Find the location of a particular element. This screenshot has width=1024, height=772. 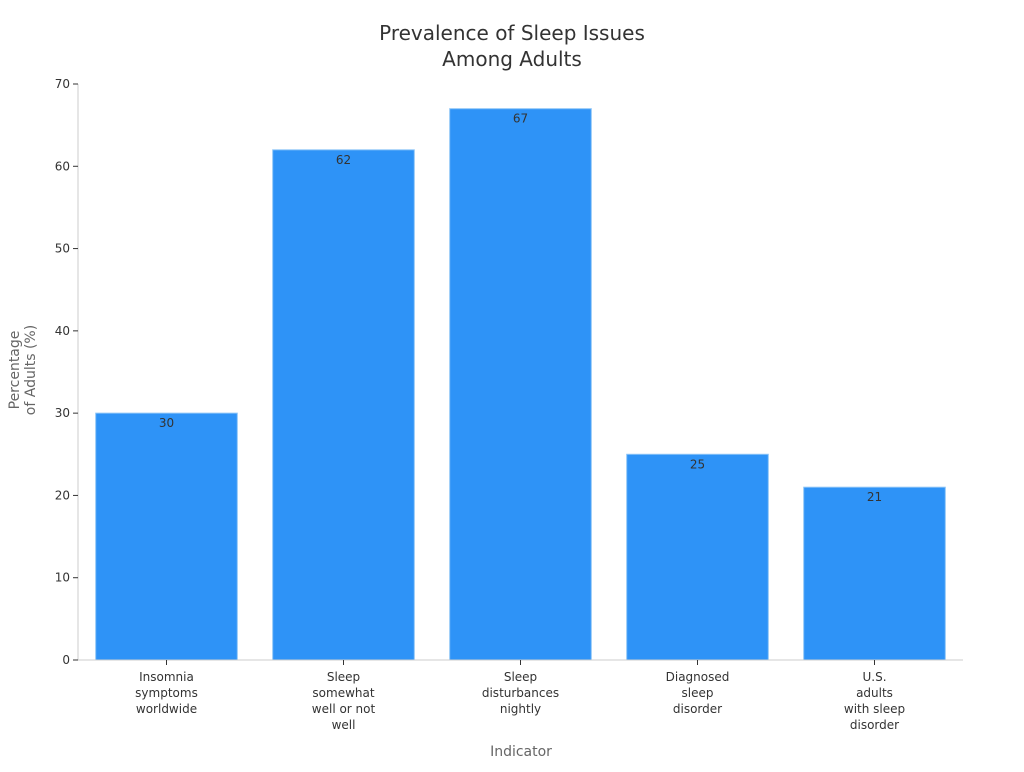

data-label: 62 is located at coordinates (343, 160).